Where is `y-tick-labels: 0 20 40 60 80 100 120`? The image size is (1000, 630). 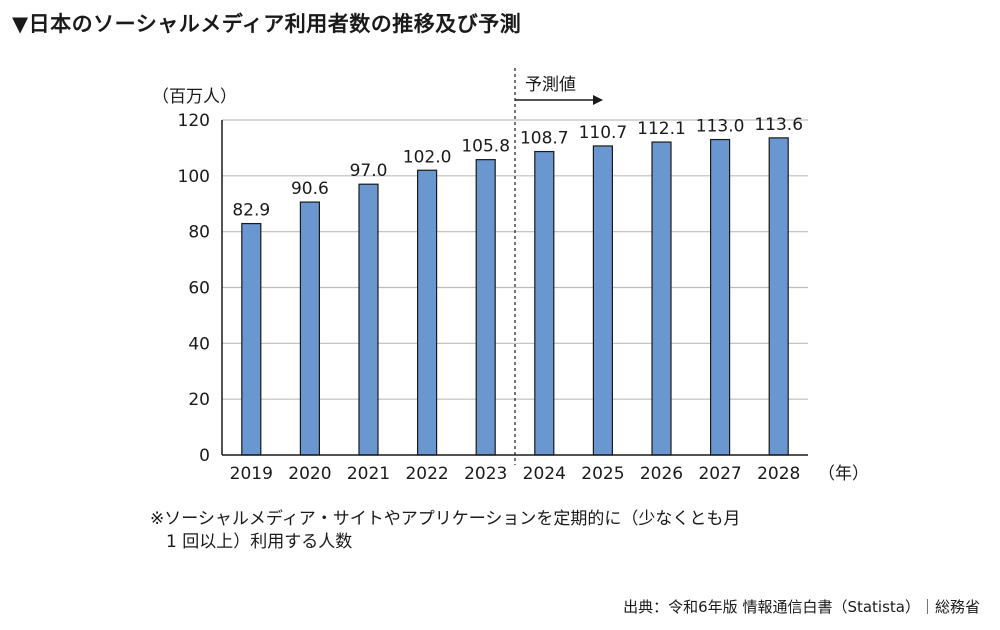 y-tick-labels: 0 20 40 60 80 100 120 is located at coordinates (194, 288).